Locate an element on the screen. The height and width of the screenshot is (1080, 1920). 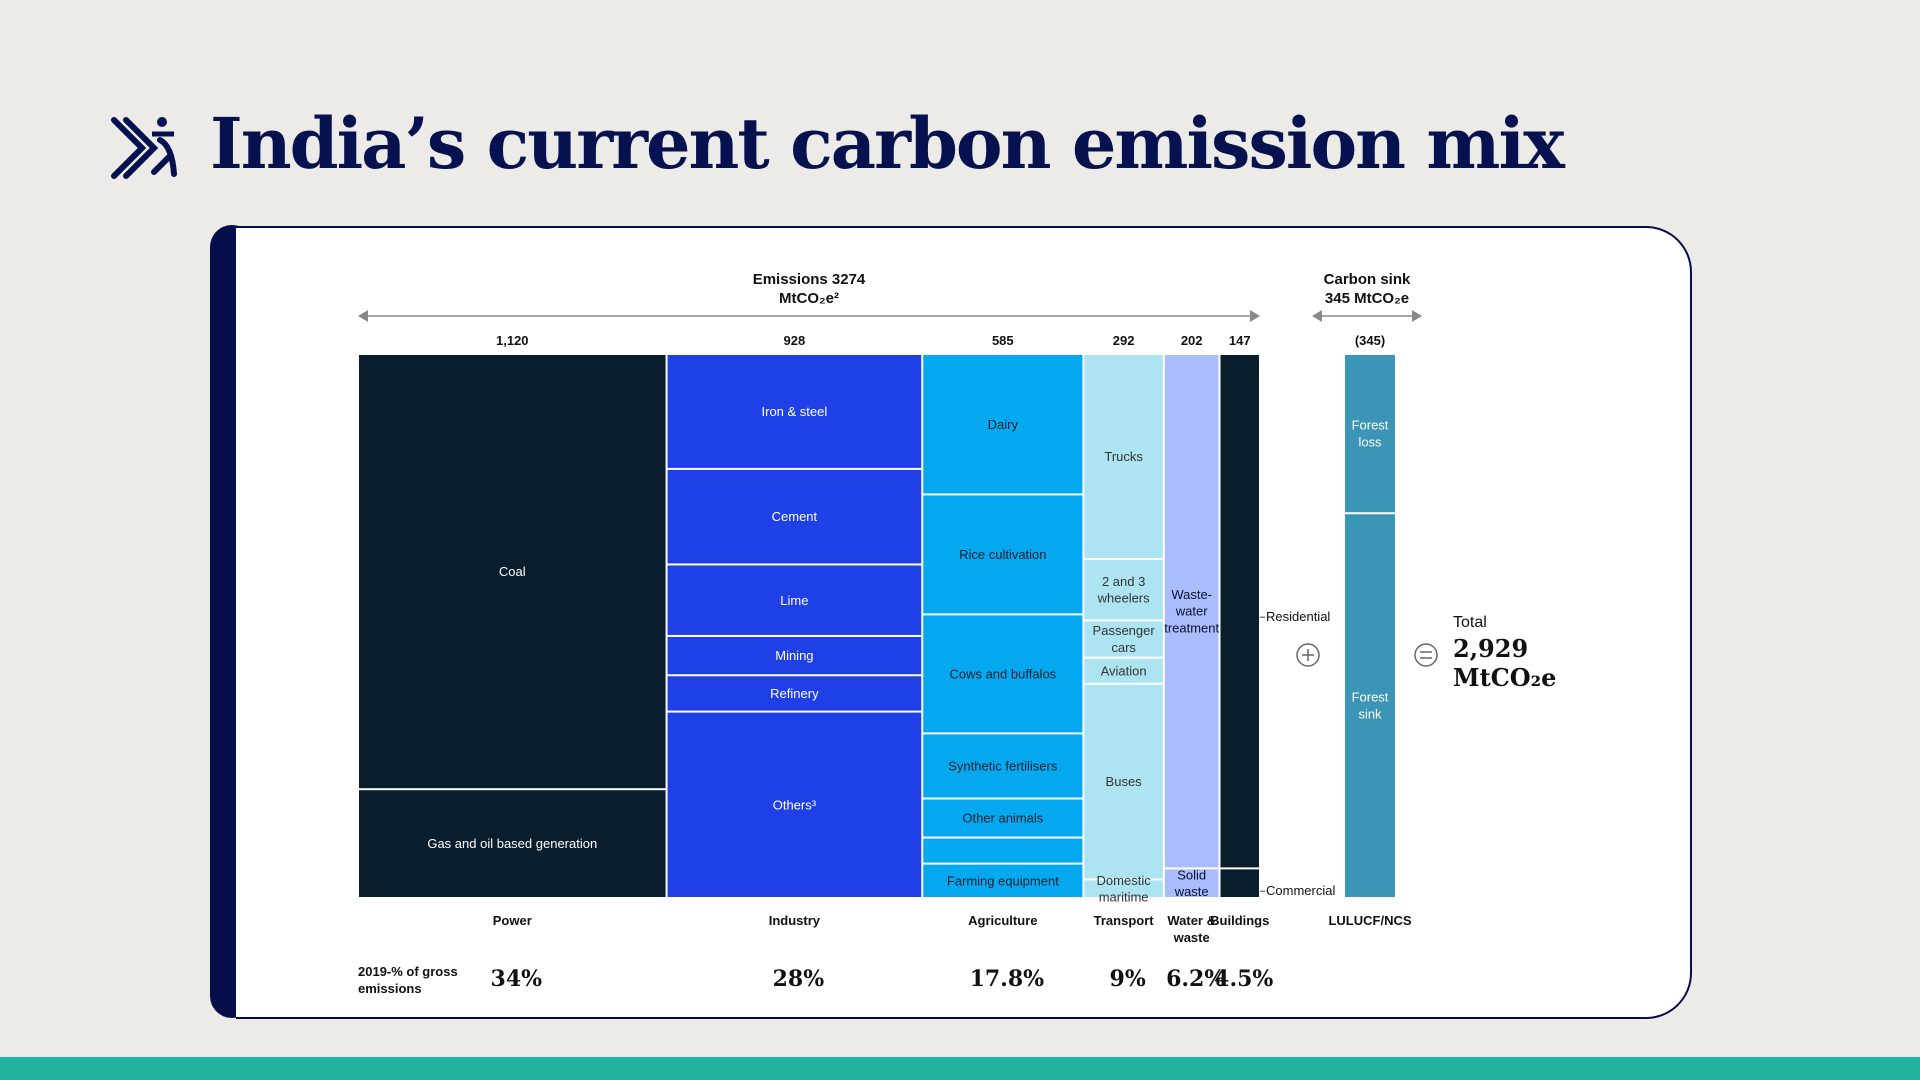
equals-icon is located at coordinates (1426, 655).